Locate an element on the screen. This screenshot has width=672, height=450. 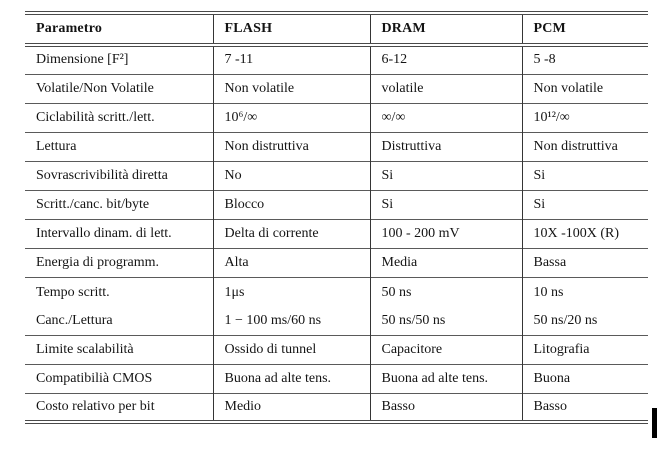
value-cell: 7 -11 is located at coordinates (291, 59).